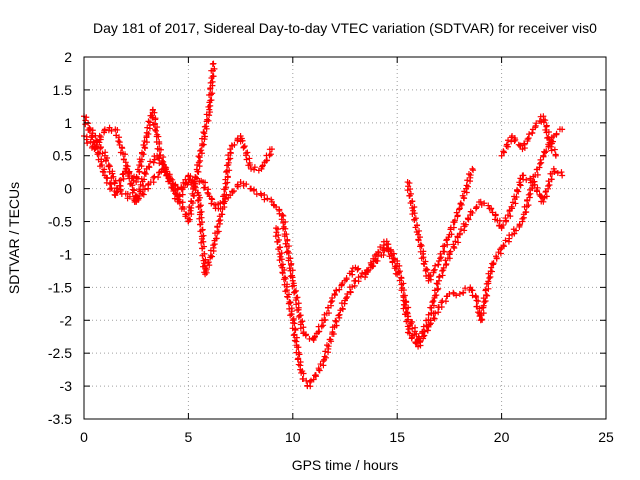 The image size is (640, 480). I want to click on y-tick-label: 2, so click(68, 57).